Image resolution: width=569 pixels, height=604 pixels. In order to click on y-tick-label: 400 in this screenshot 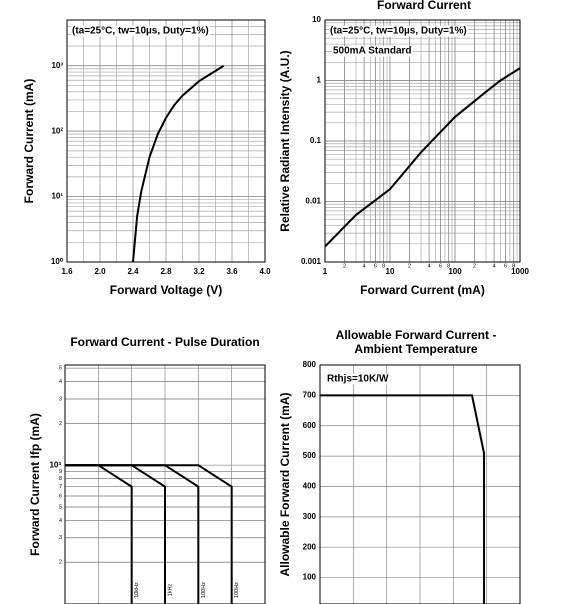, I will do `click(310, 486)`.